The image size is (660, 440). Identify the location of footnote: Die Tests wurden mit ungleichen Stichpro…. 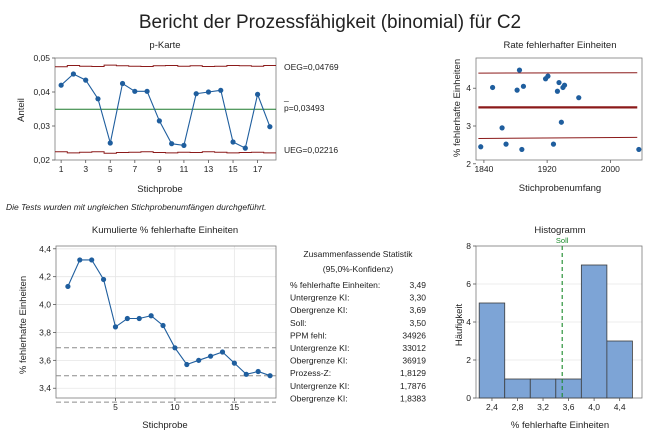
(136, 207).